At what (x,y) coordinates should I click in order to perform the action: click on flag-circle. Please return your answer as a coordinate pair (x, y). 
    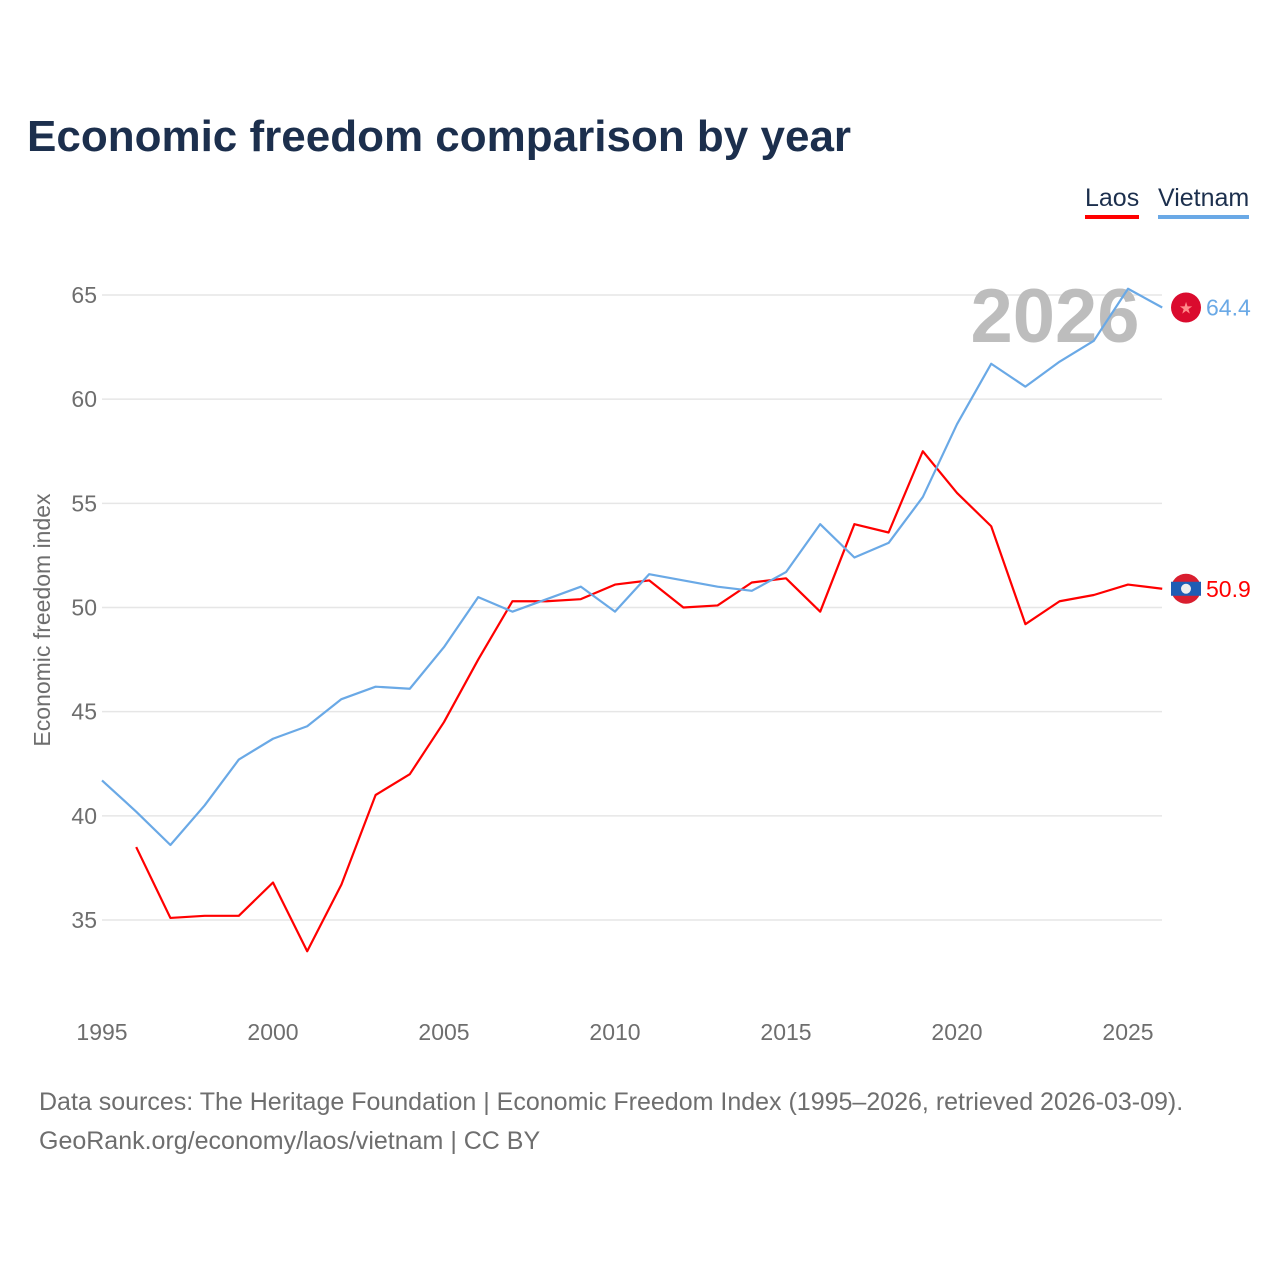
    Looking at the image, I should click on (1186, 307).